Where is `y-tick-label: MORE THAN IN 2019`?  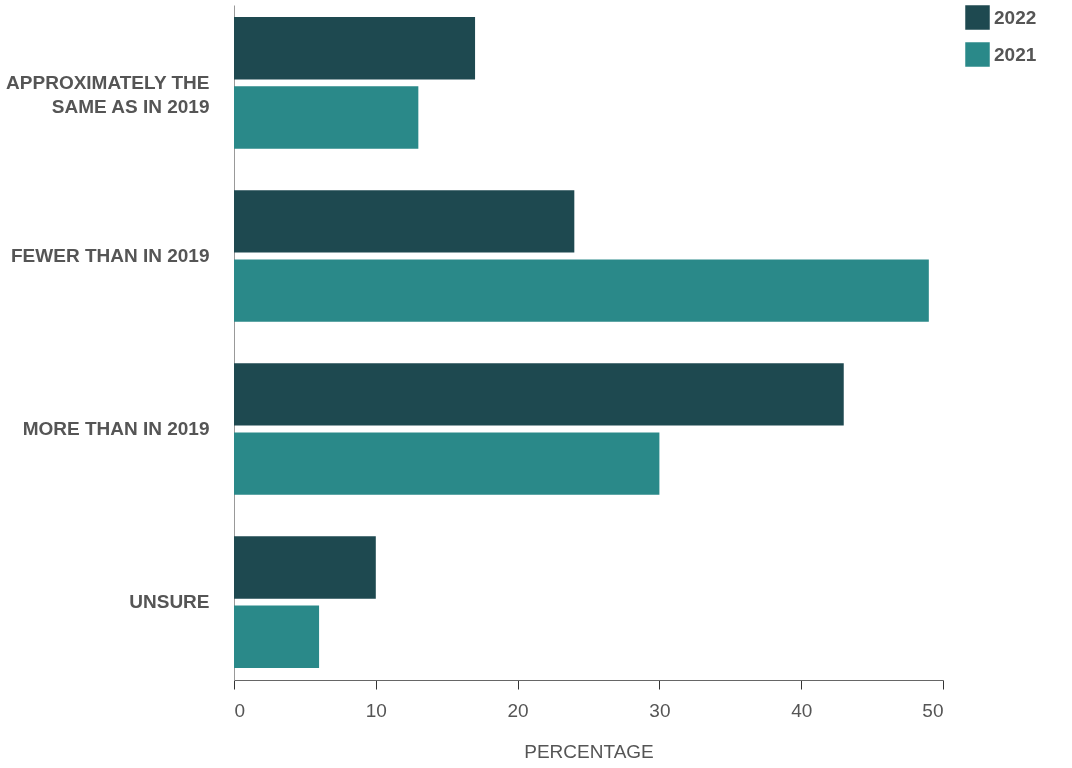 y-tick-label: MORE THAN IN 2019 is located at coordinates (116, 429).